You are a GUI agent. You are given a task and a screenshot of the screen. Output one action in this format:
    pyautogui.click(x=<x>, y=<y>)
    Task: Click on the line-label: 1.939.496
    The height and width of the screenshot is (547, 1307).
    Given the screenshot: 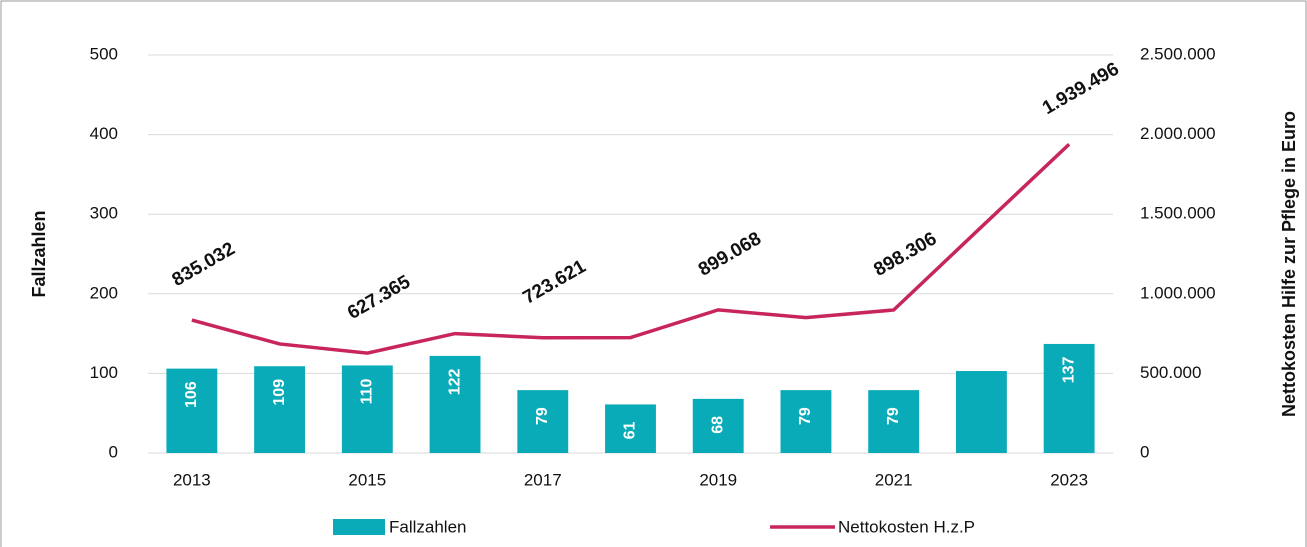 What is the action you would take?
    pyautogui.click(x=1081, y=89)
    